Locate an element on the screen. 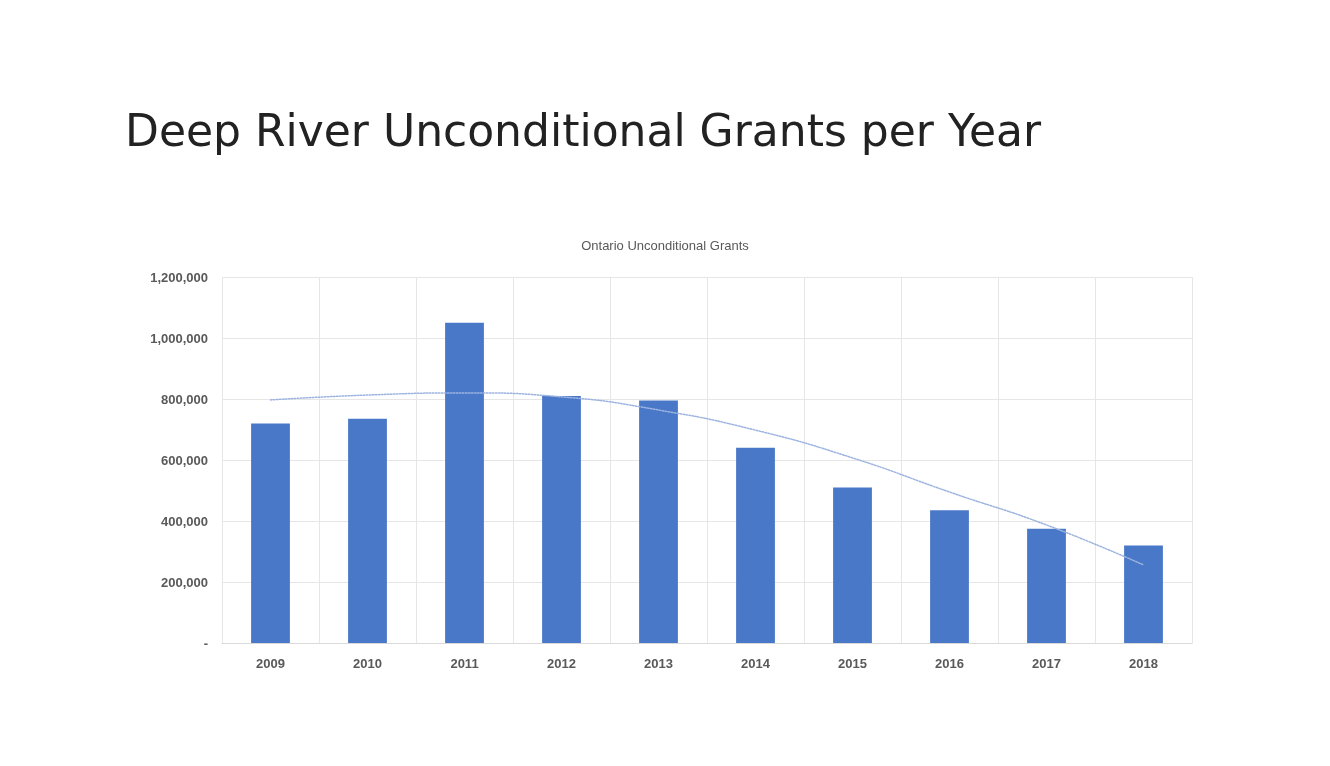 The height and width of the screenshot is (766, 1330). chart-title: Deep River Unconditional Grants per Year is located at coordinates (583, 130).